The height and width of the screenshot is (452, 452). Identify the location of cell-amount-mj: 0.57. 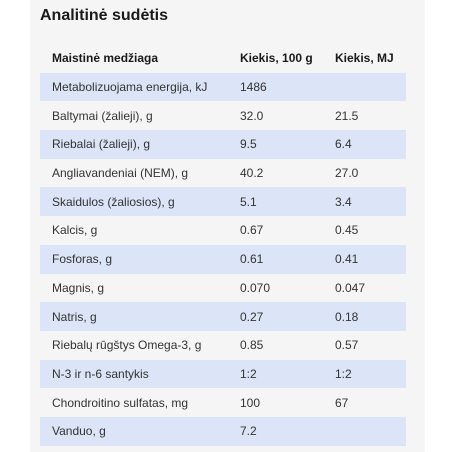
(364, 345).